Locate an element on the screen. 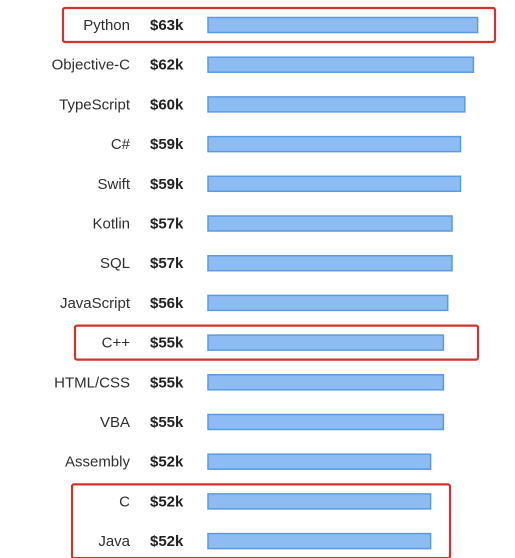  category-label-csharp: C# is located at coordinates (121, 144).